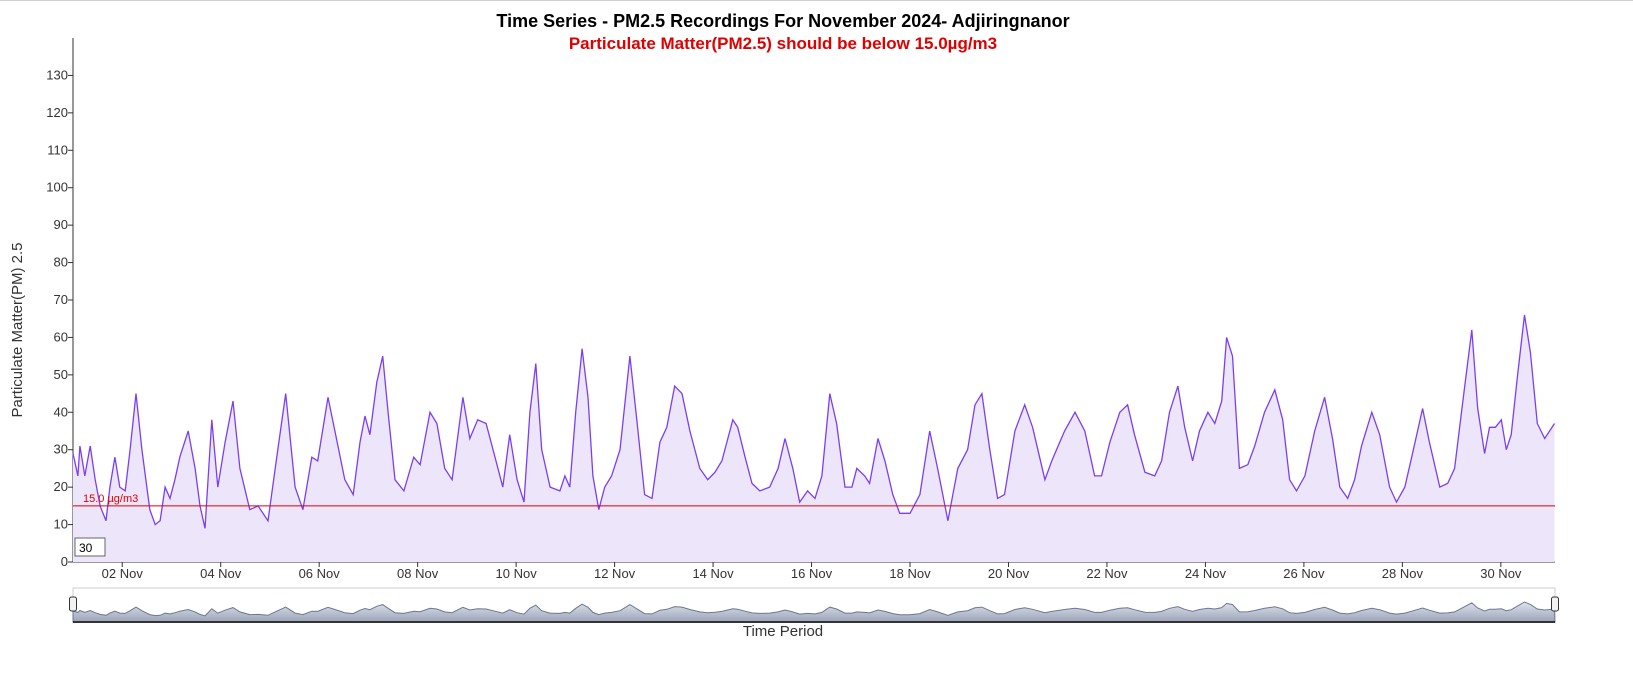  What do you see at coordinates (1403, 573) in the screenshot?
I see `x-tick-label: 28 Nov` at bounding box center [1403, 573].